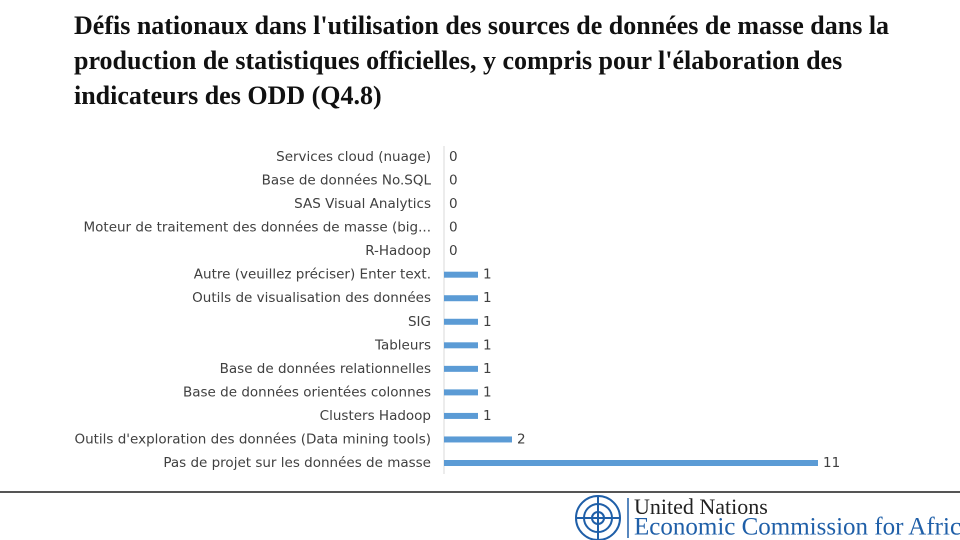 The height and width of the screenshot is (540, 960). Describe the element at coordinates (701, 506) in the screenshot. I see `org-name: United Nations` at that location.